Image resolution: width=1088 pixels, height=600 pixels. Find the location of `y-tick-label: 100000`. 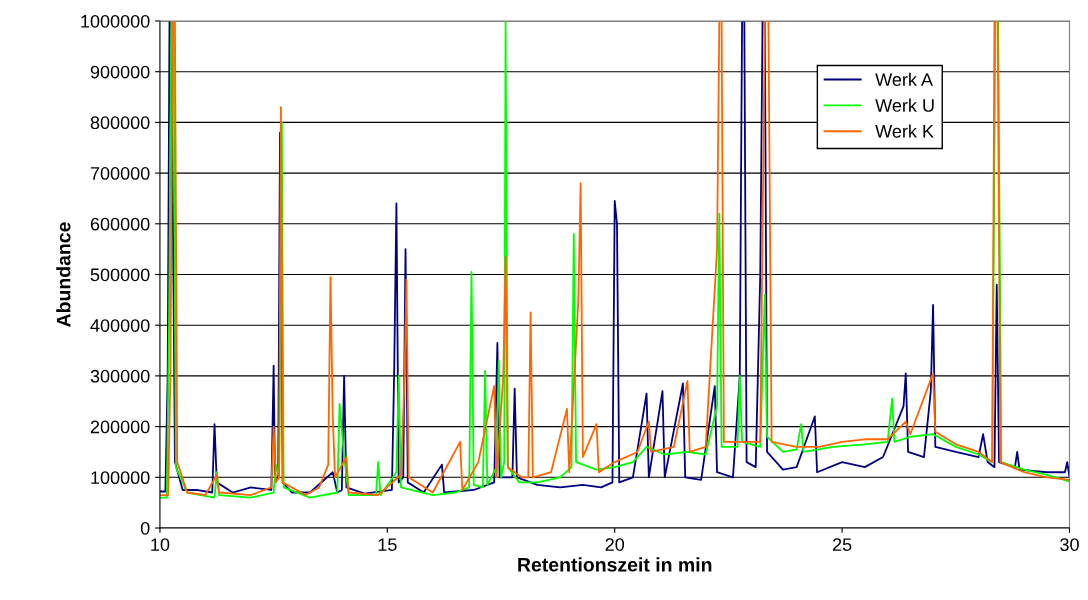

y-tick-label: 100000 is located at coordinates (120, 478).